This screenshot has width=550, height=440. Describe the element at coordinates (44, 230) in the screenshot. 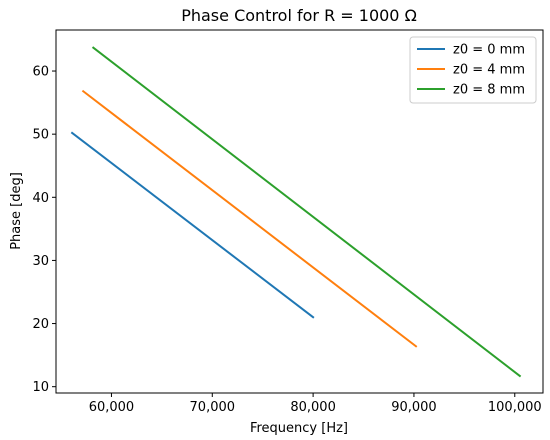

I see `y-axis: 10 20 30 40 50 60` at that location.